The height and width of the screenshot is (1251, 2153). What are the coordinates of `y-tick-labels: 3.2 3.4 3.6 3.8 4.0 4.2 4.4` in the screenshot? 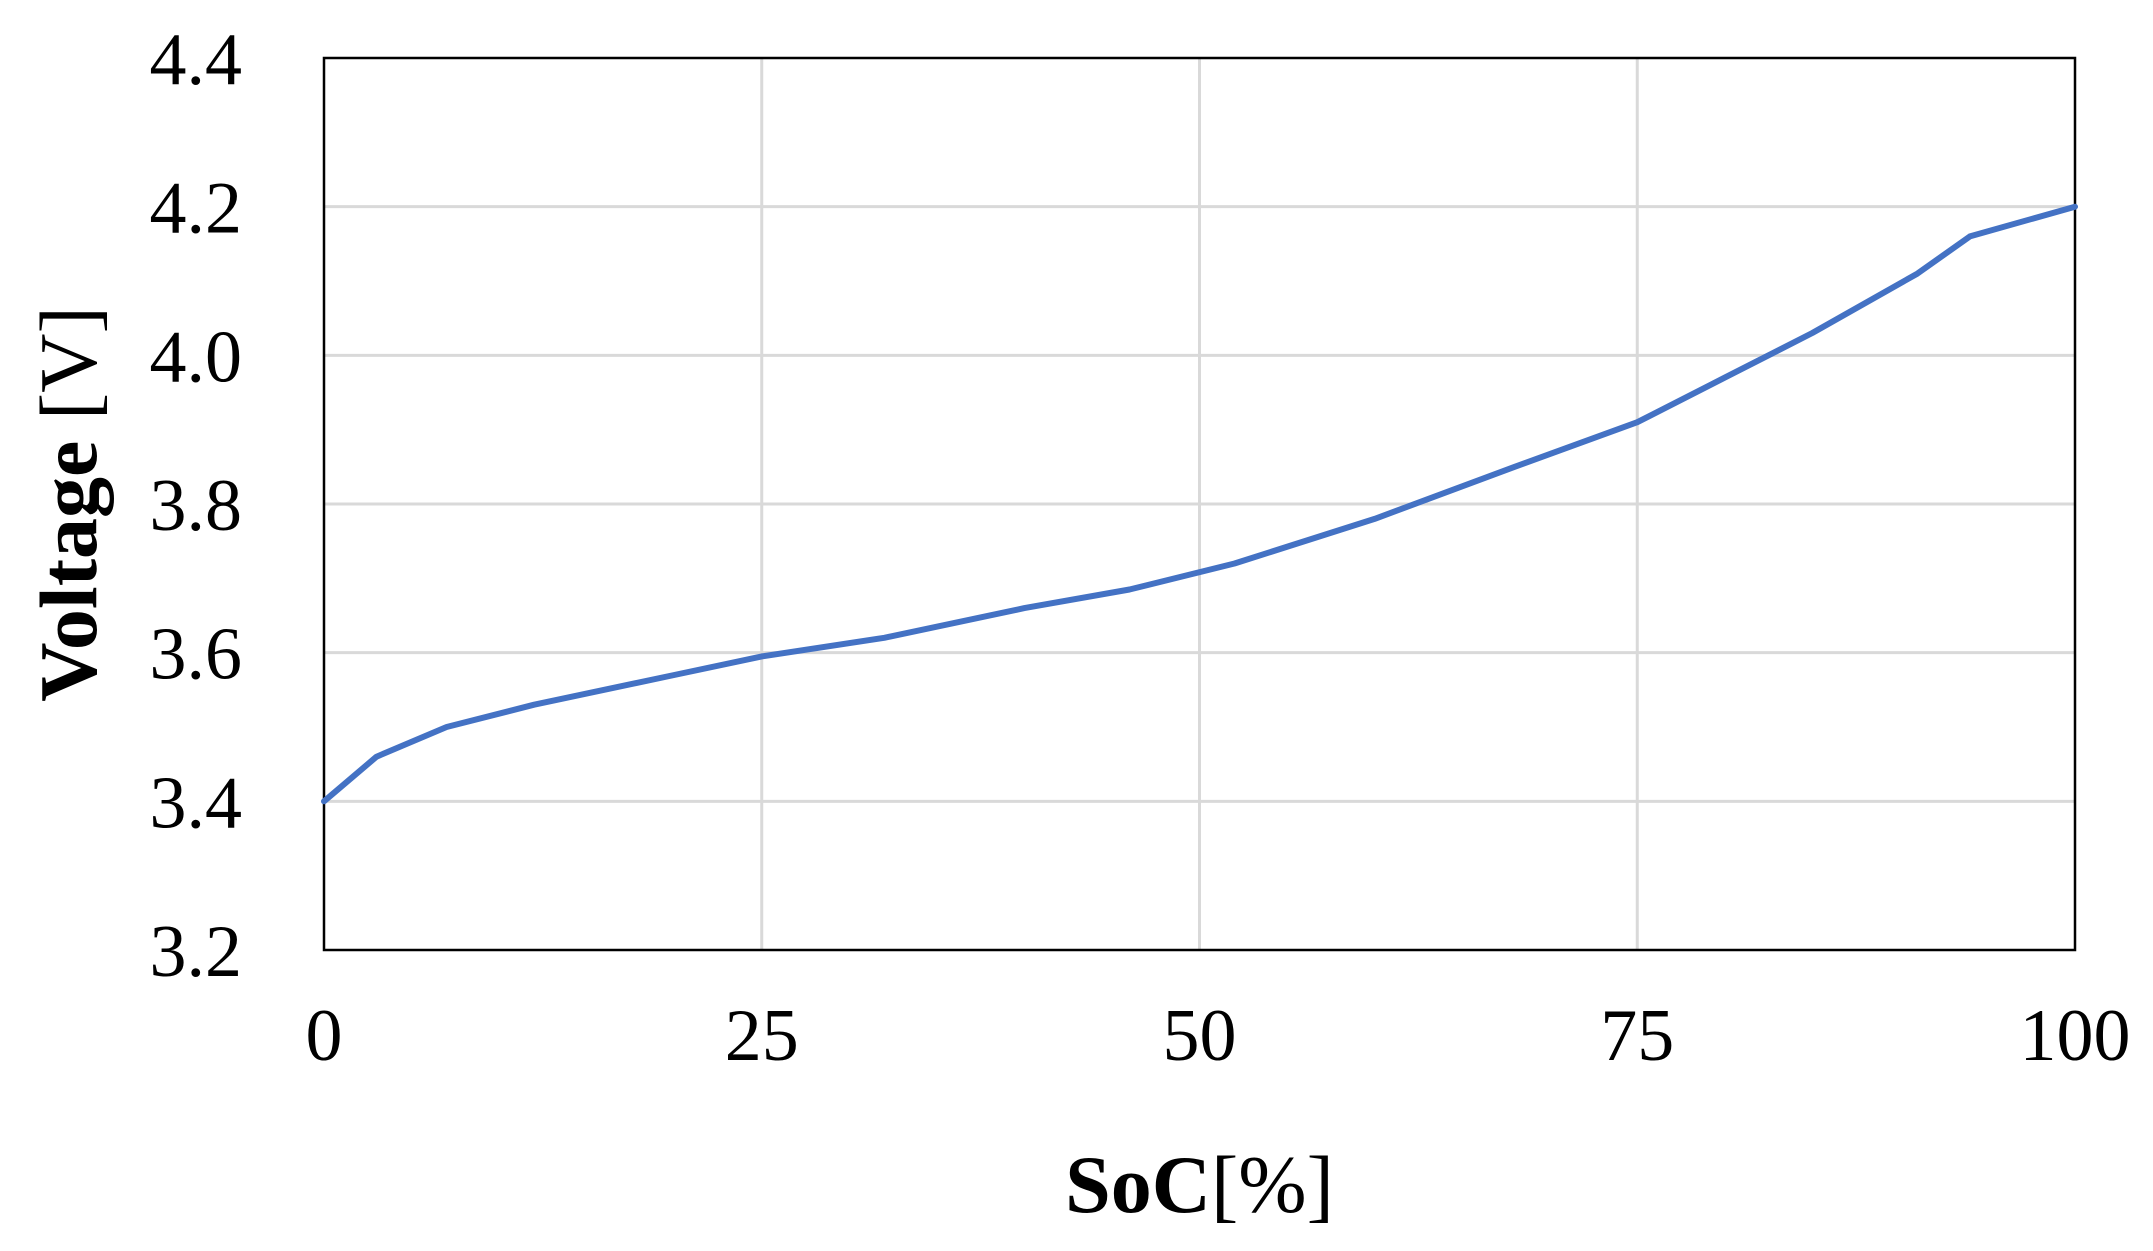 It's located at (196, 506).